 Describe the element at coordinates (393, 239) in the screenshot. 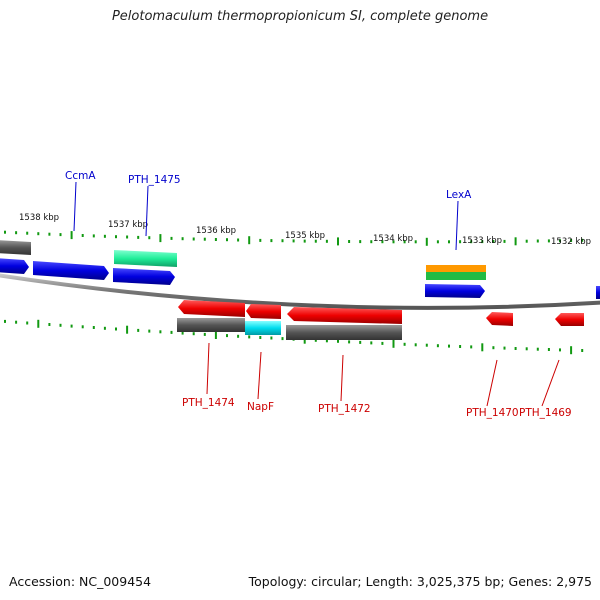

I see `scale-label-1534: 1534 kbp` at that location.